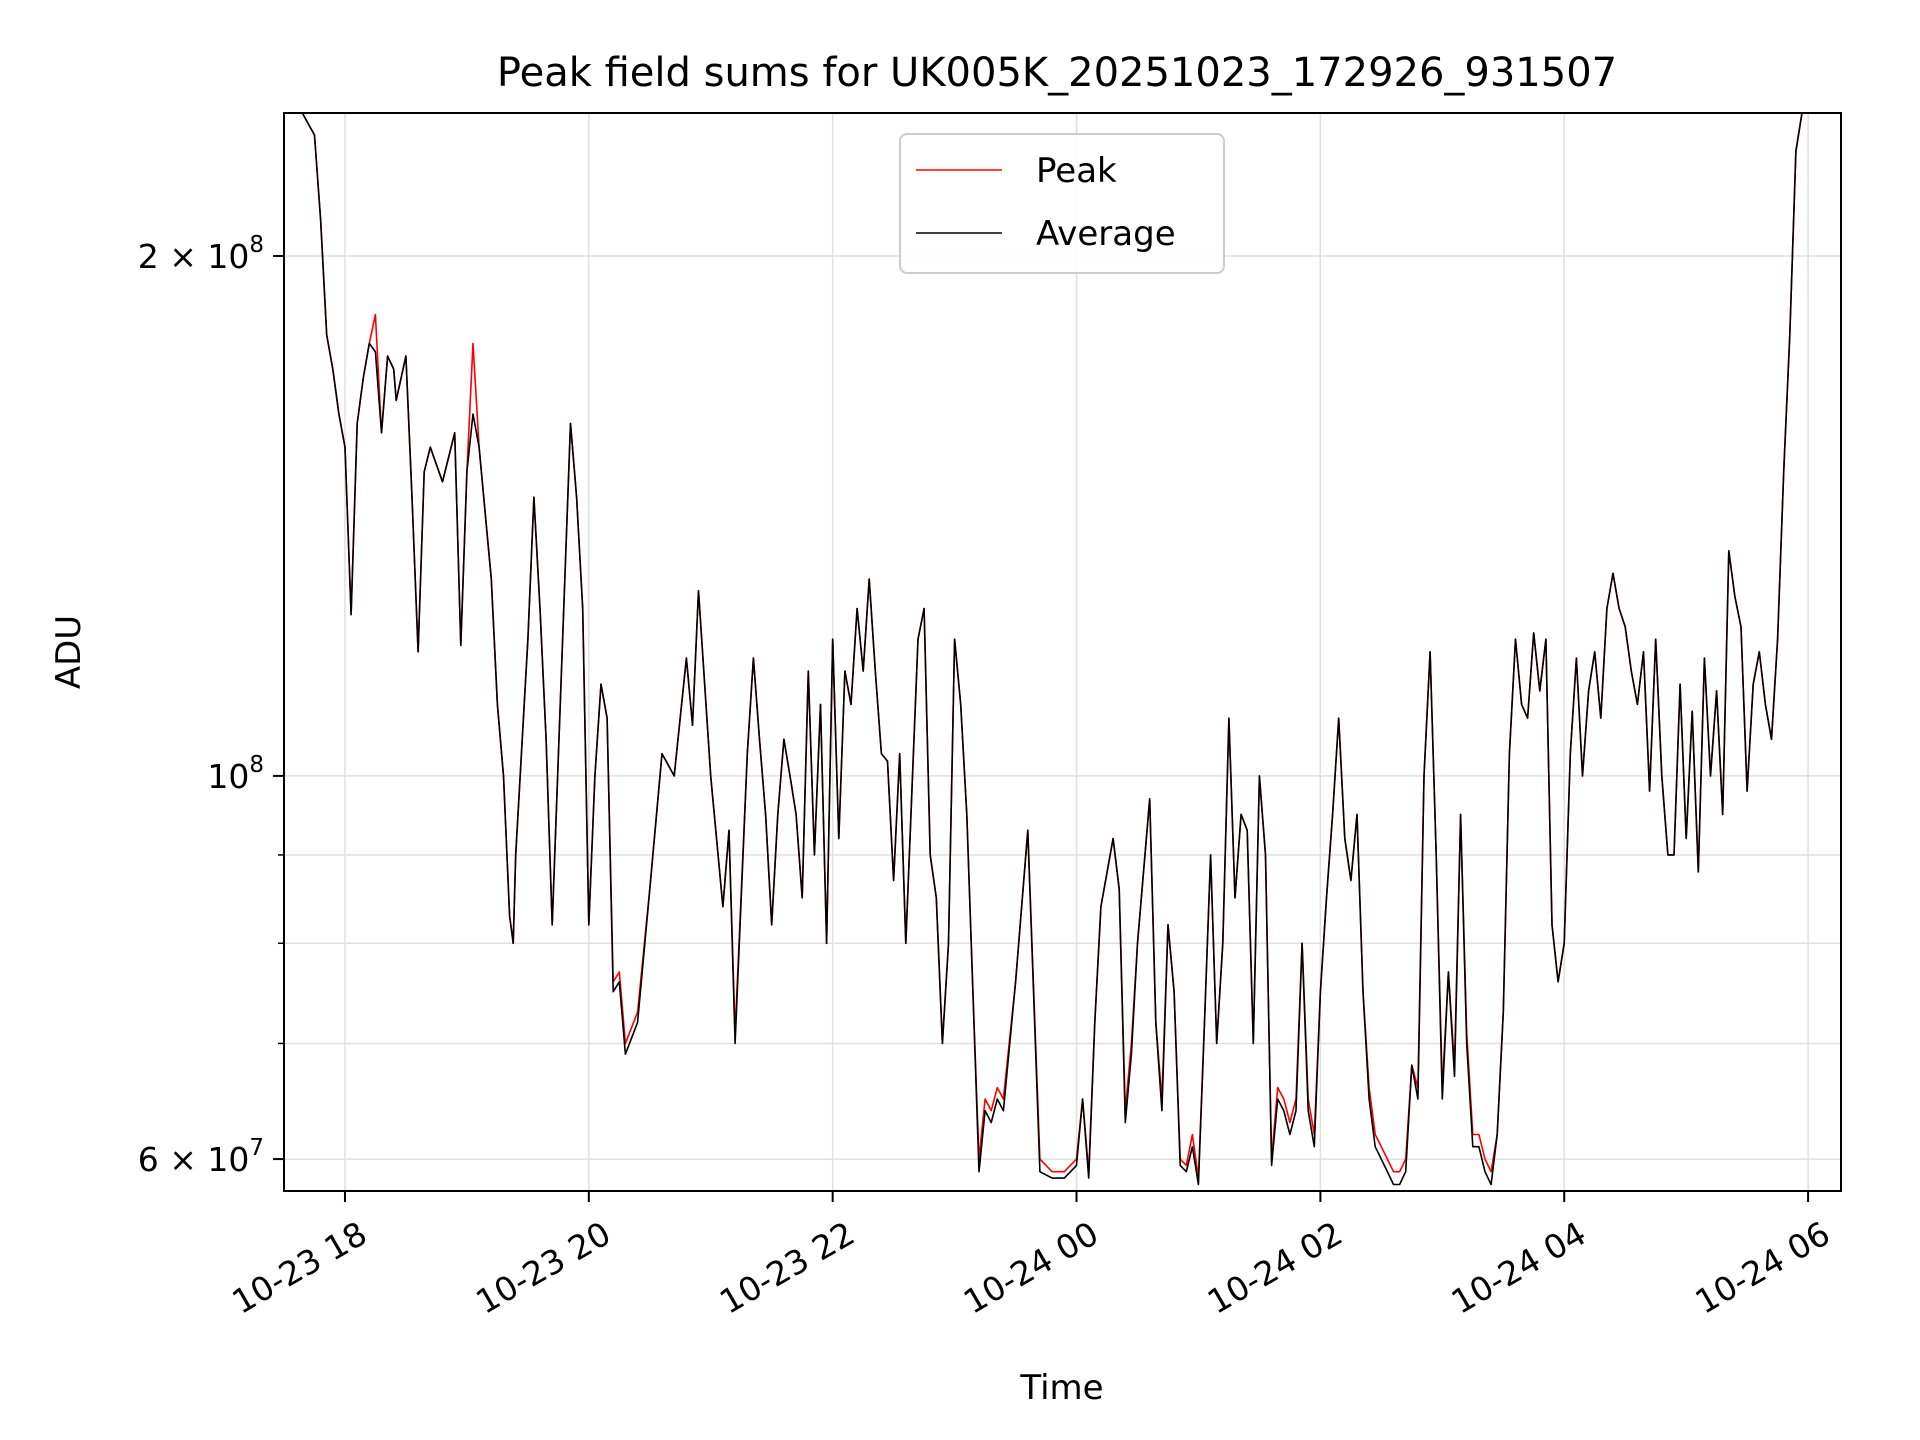 The image size is (1920, 1440). Describe the element at coordinates (194, 256) in the screenshot. I see `y-tick-label-base: 2 × 10` at that location.